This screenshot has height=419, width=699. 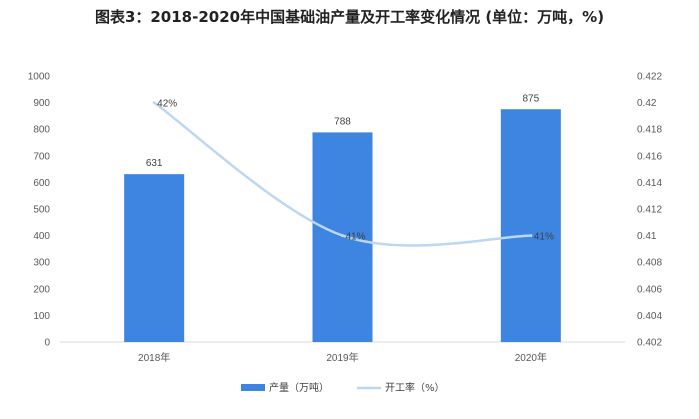 What do you see at coordinates (154, 163) in the screenshot?
I see `bar-data-label: 631` at bounding box center [154, 163].